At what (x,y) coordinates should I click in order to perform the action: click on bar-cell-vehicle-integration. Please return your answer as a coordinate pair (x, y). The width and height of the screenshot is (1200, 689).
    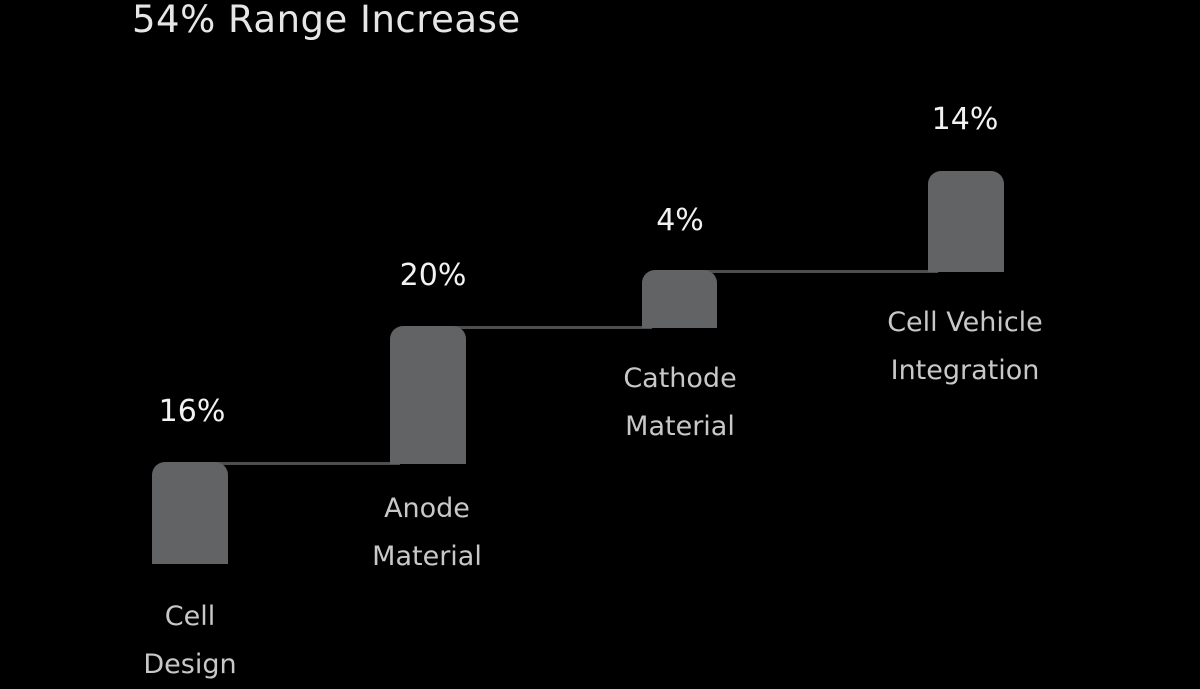
    Looking at the image, I should click on (966, 221).